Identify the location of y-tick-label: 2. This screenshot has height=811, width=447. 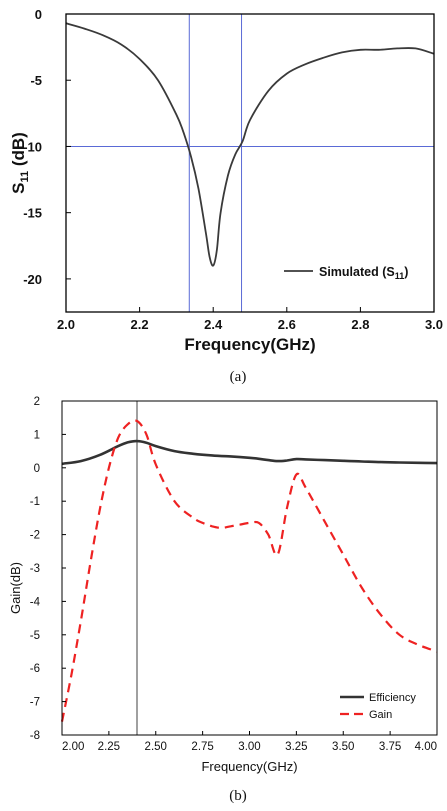
(37, 402).